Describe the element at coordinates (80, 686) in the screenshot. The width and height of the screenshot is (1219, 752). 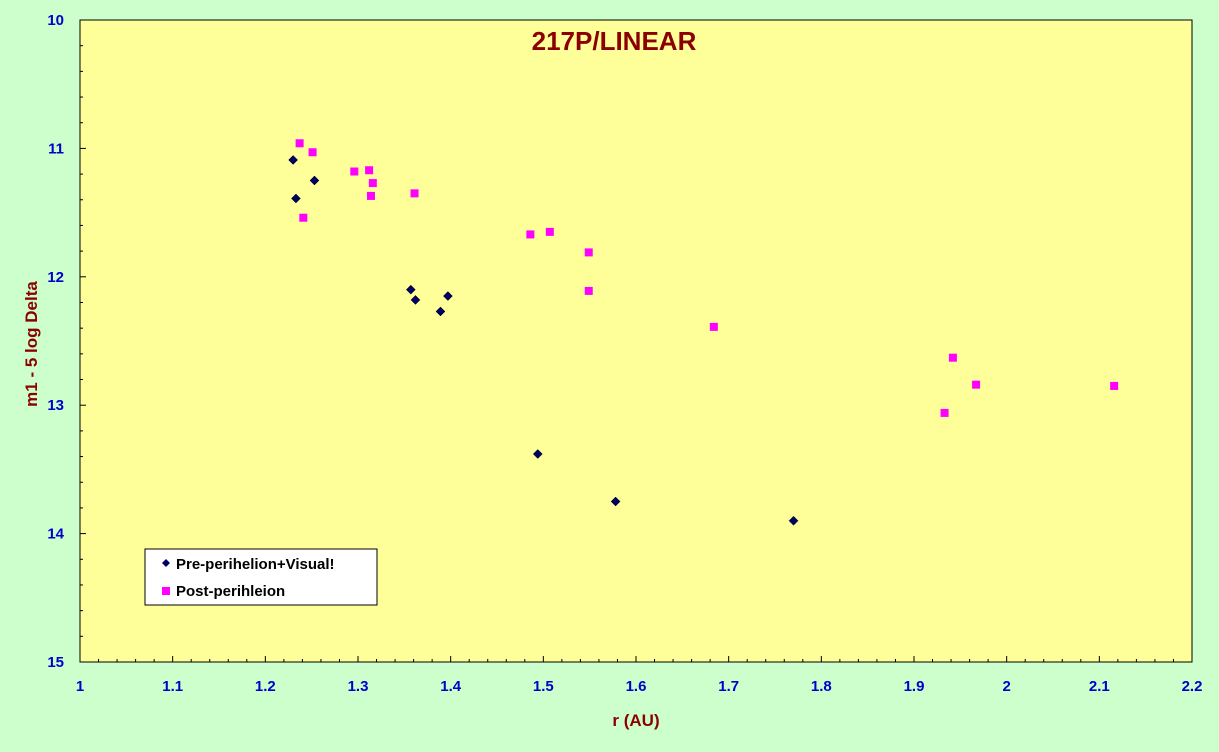
I see `x-tick-label: 1` at that location.